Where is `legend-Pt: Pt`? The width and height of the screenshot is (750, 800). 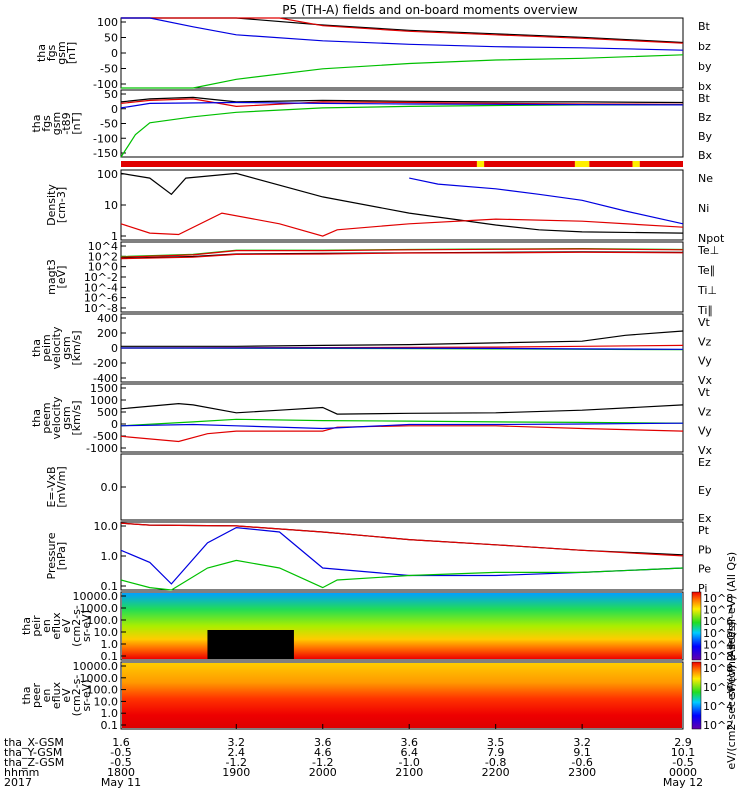 legend-Pt: Pt is located at coordinates (704, 530).